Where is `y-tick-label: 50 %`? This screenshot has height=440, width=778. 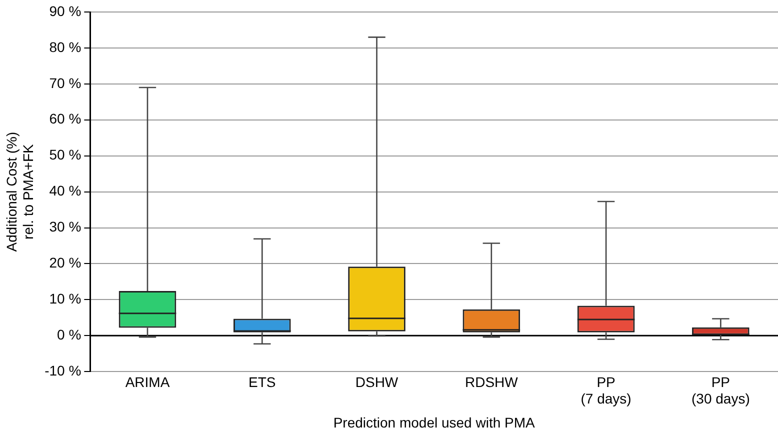
y-tick-label: 50 % is located at coordinates (65, 154).